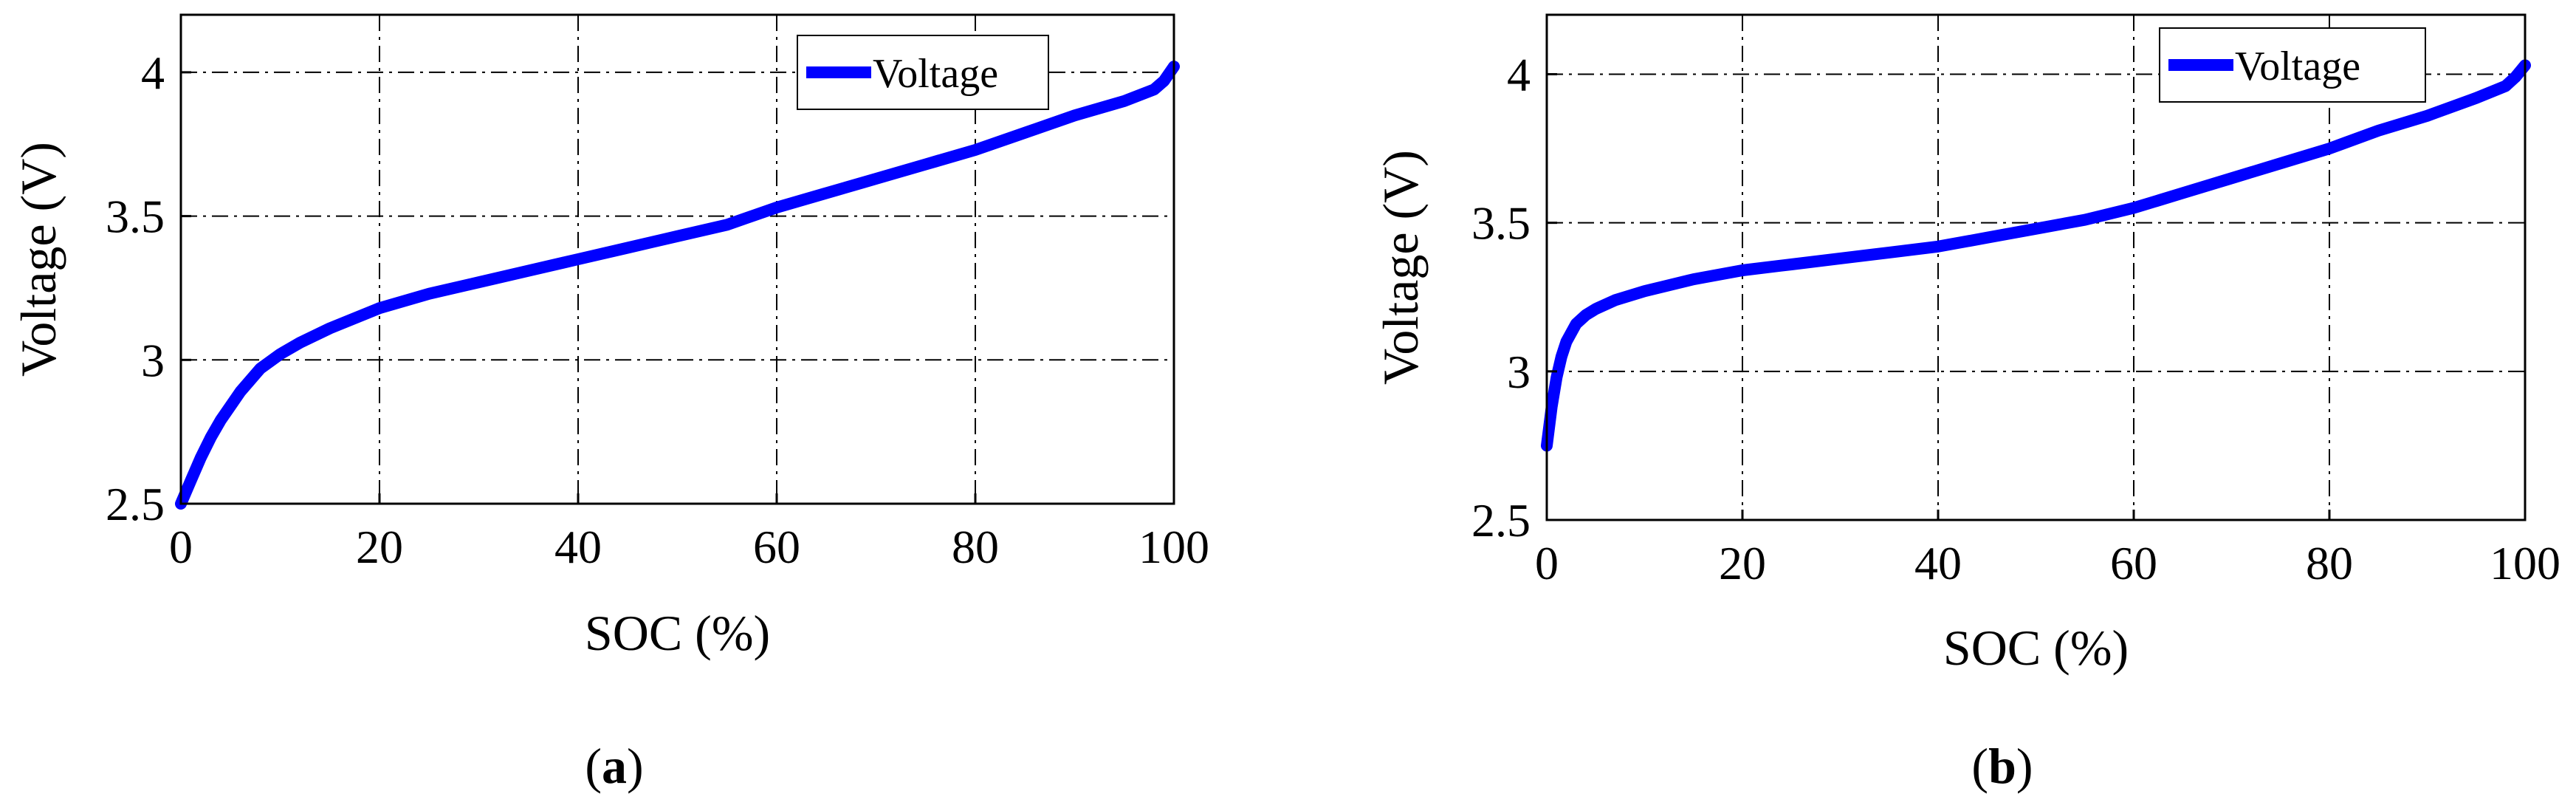  I want to click on panel-caption: (b), so click(2002, 766).